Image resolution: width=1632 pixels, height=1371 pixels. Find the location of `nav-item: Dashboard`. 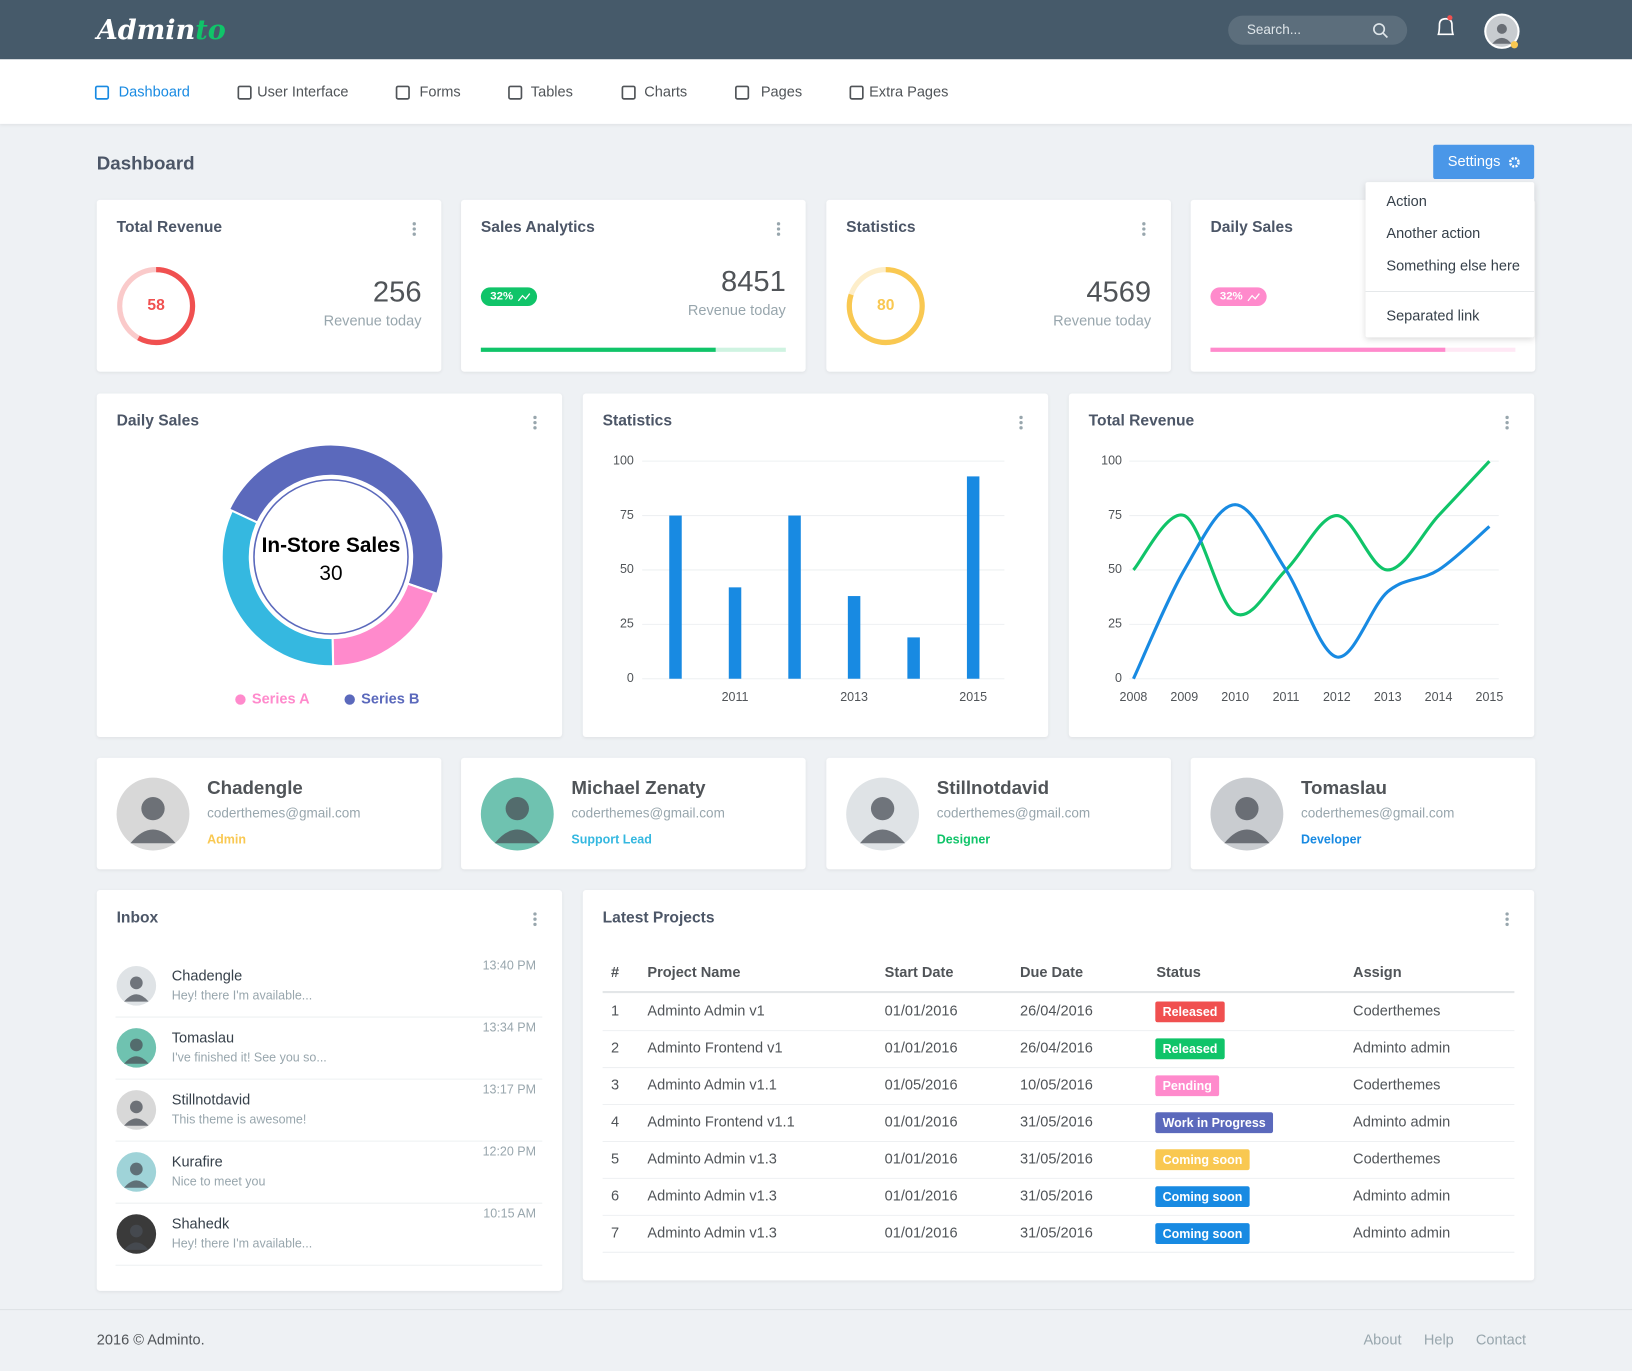

nav-item: Dashboard is located at coordinates (142, 92).